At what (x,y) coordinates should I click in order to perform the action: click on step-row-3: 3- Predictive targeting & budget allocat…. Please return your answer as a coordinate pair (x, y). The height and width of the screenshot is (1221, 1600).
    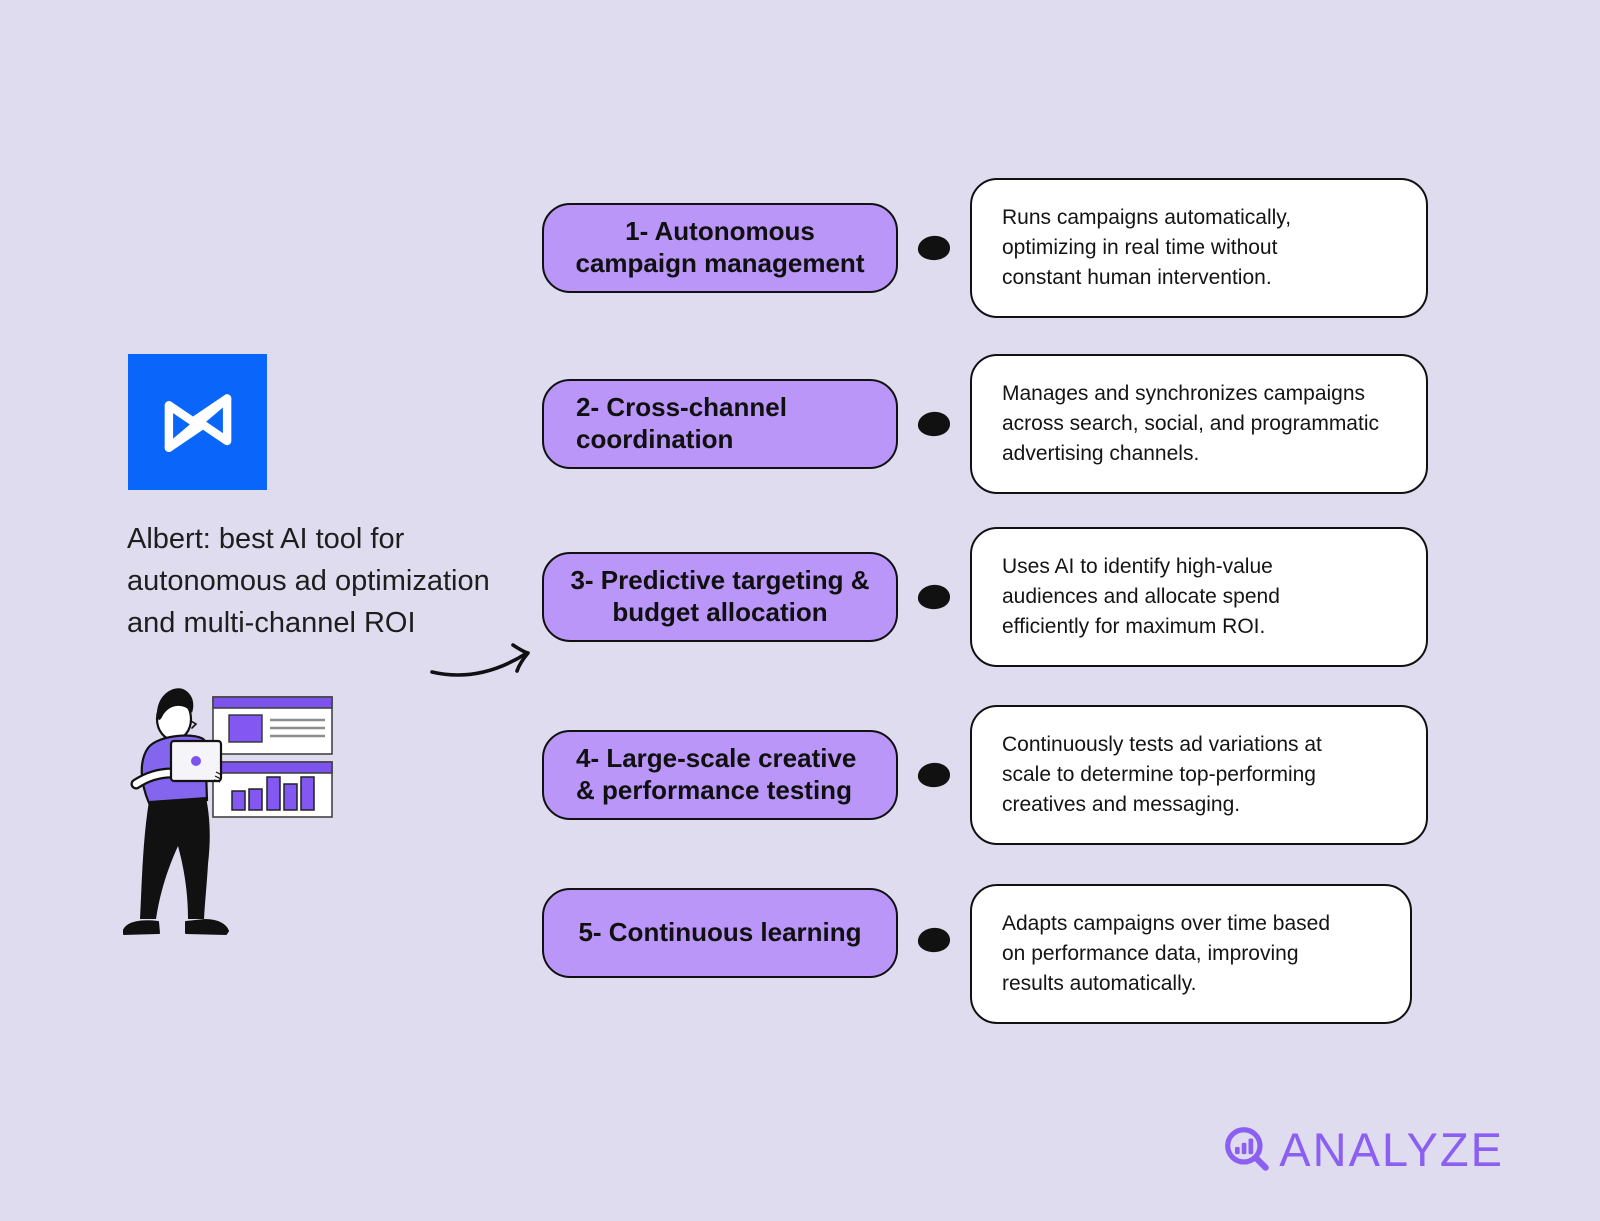
    Looking at the image, I should click on (985, 597).